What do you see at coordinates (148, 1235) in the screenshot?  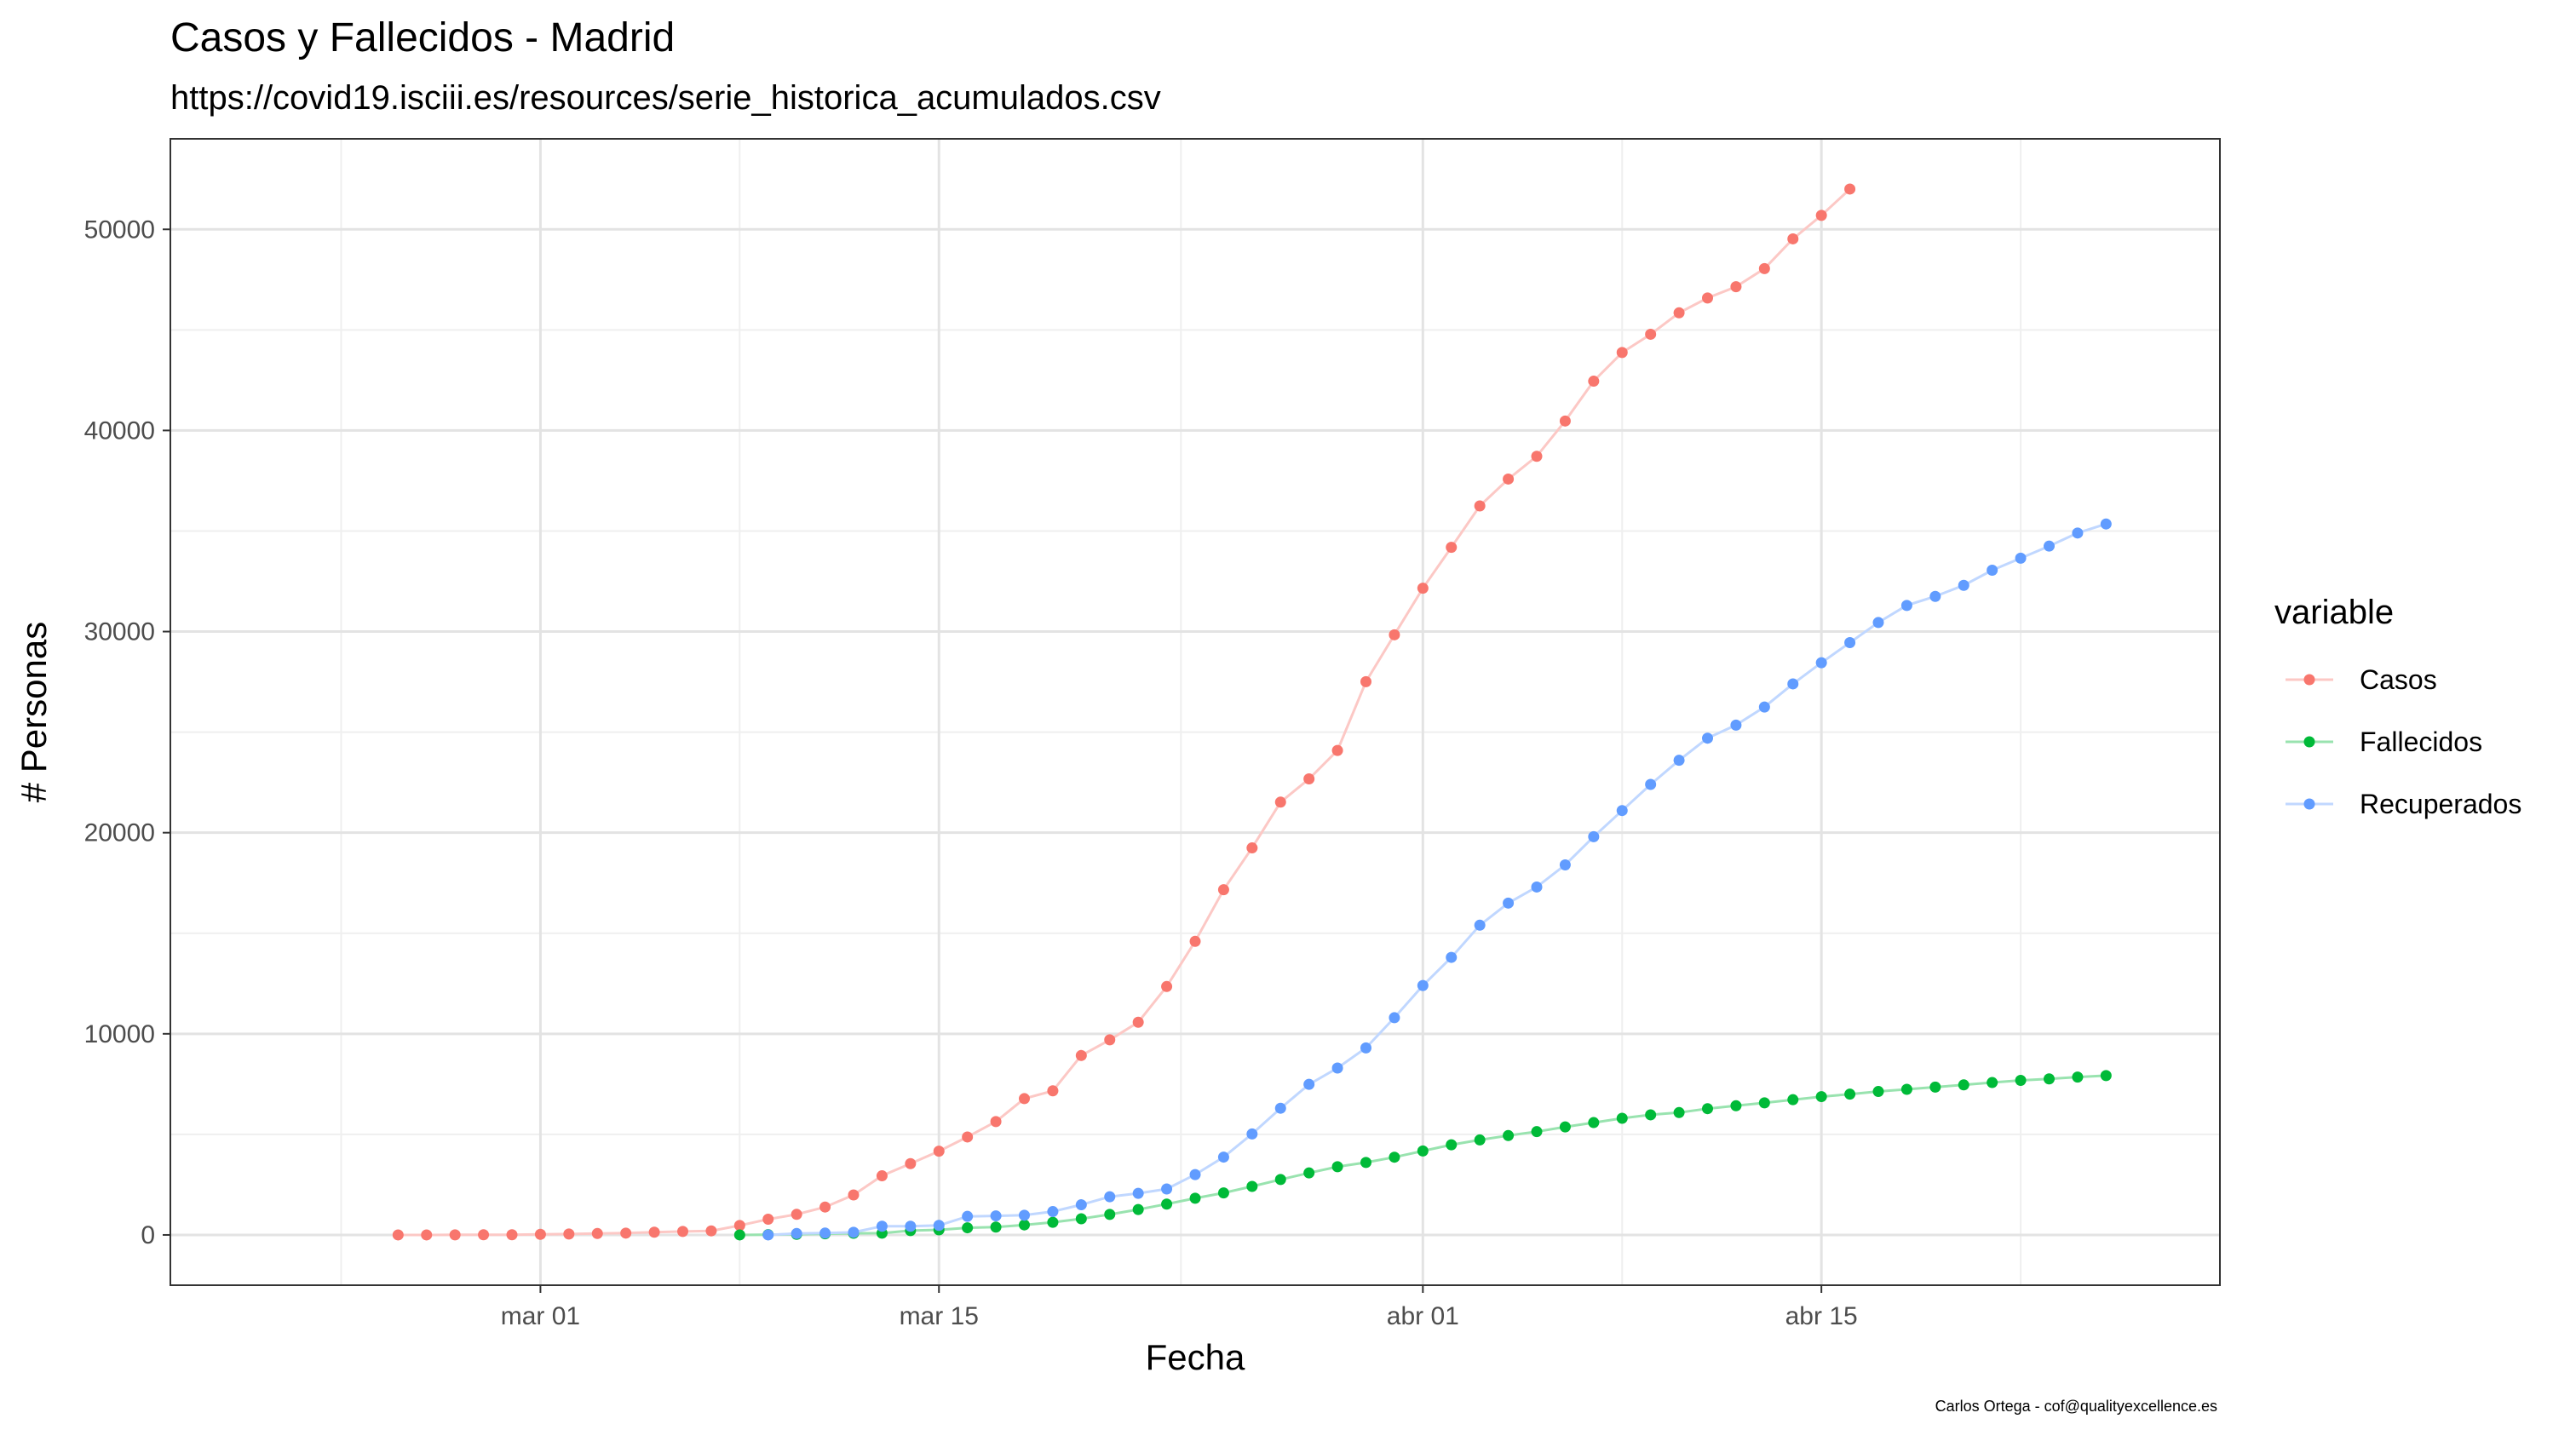 I see `y-tick-label: 0` at bounding box center [148, 1235].